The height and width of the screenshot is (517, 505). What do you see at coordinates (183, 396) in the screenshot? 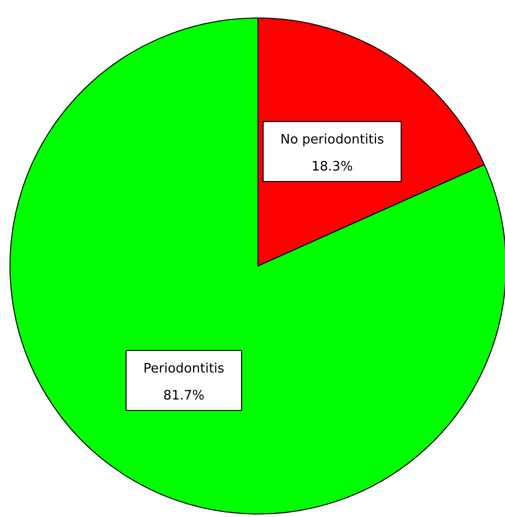
I see `data-label: 81.7%` at bounding box center [183, 396].